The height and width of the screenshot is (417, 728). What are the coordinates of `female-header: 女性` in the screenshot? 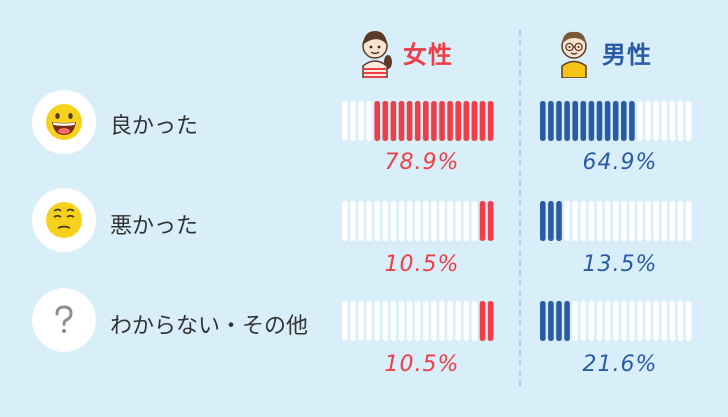 It's located at (405, 52).